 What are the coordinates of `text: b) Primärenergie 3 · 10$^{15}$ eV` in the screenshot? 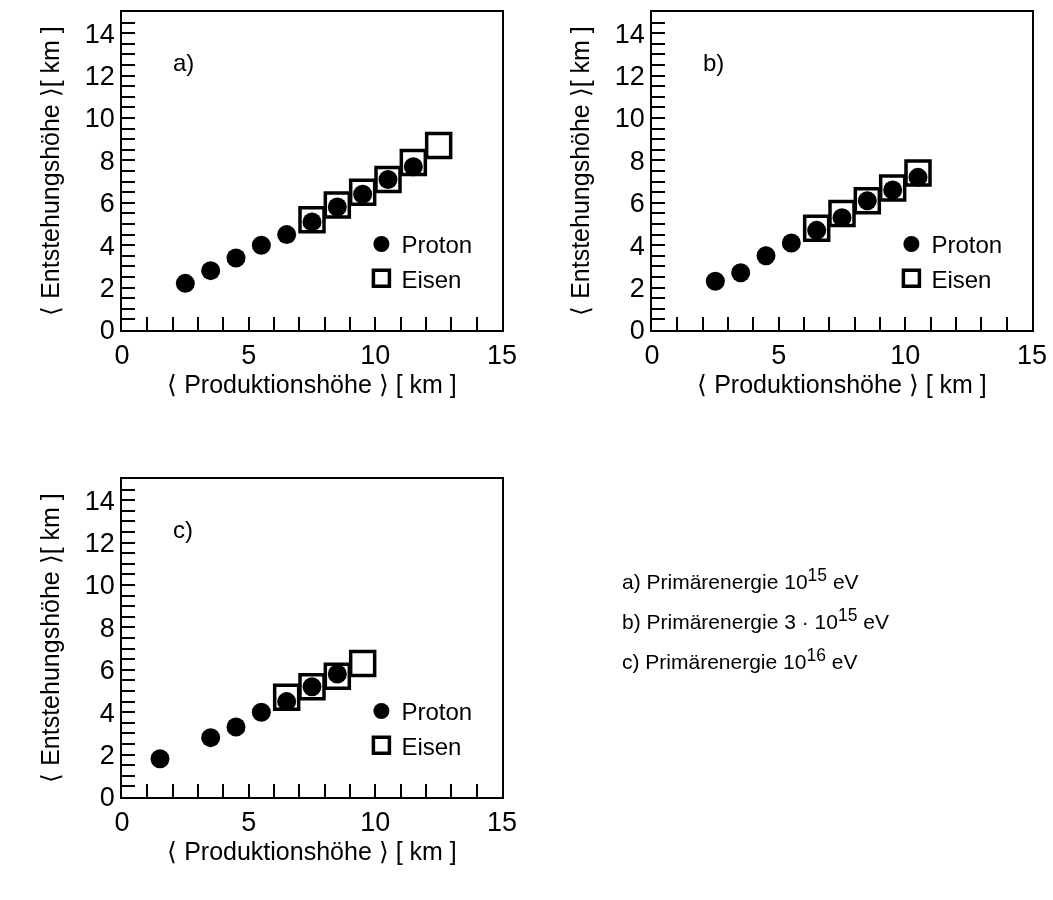 It's located at (755, 619).